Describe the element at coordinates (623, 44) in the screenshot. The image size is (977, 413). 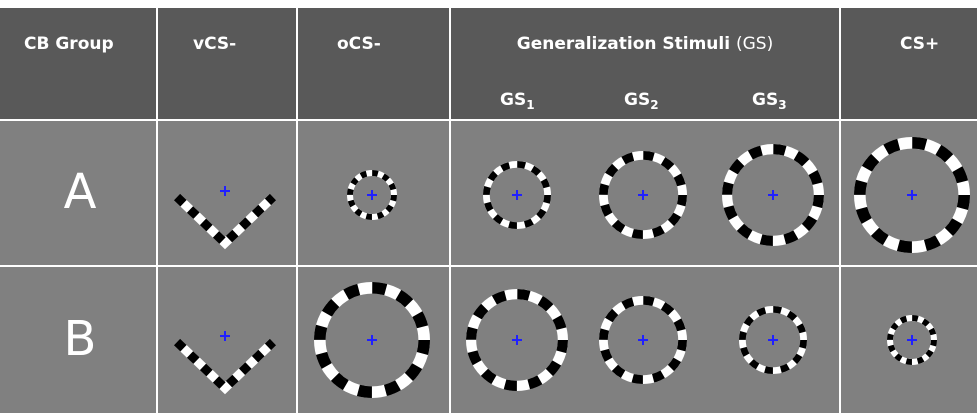
I see `header-bold: Generalization Stimuli` at that location.